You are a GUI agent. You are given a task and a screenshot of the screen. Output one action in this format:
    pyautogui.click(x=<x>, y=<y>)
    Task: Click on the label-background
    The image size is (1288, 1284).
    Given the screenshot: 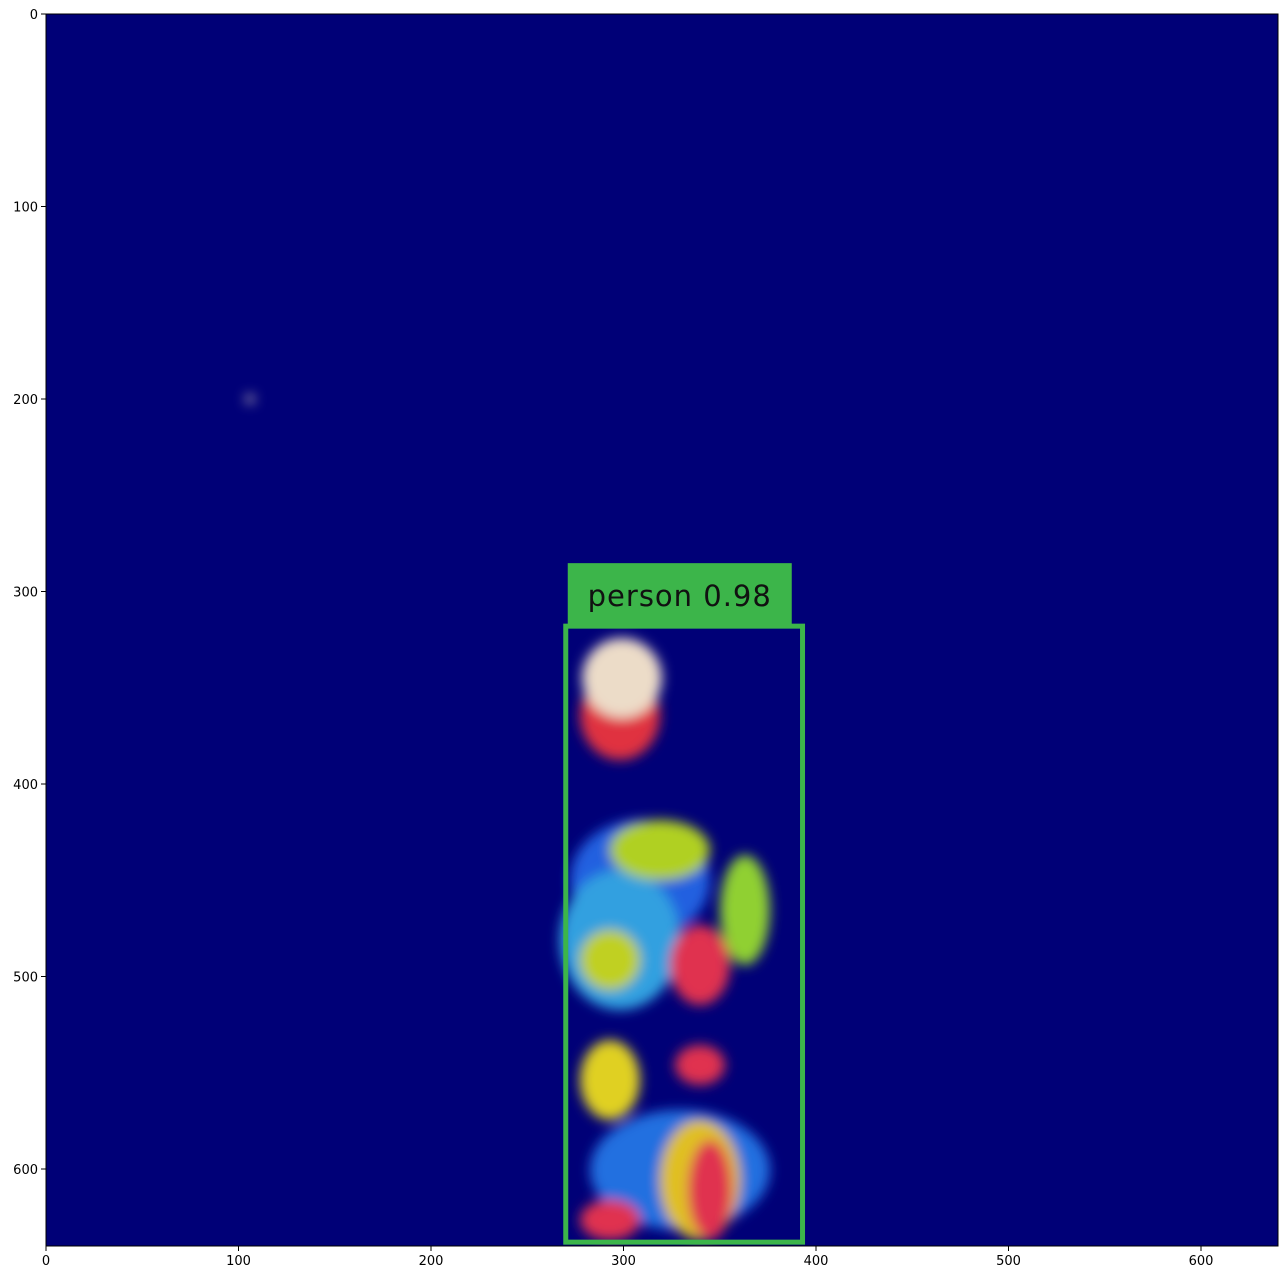 What is the action you would take?
    pyautogui.click(x=679, y=595)
    